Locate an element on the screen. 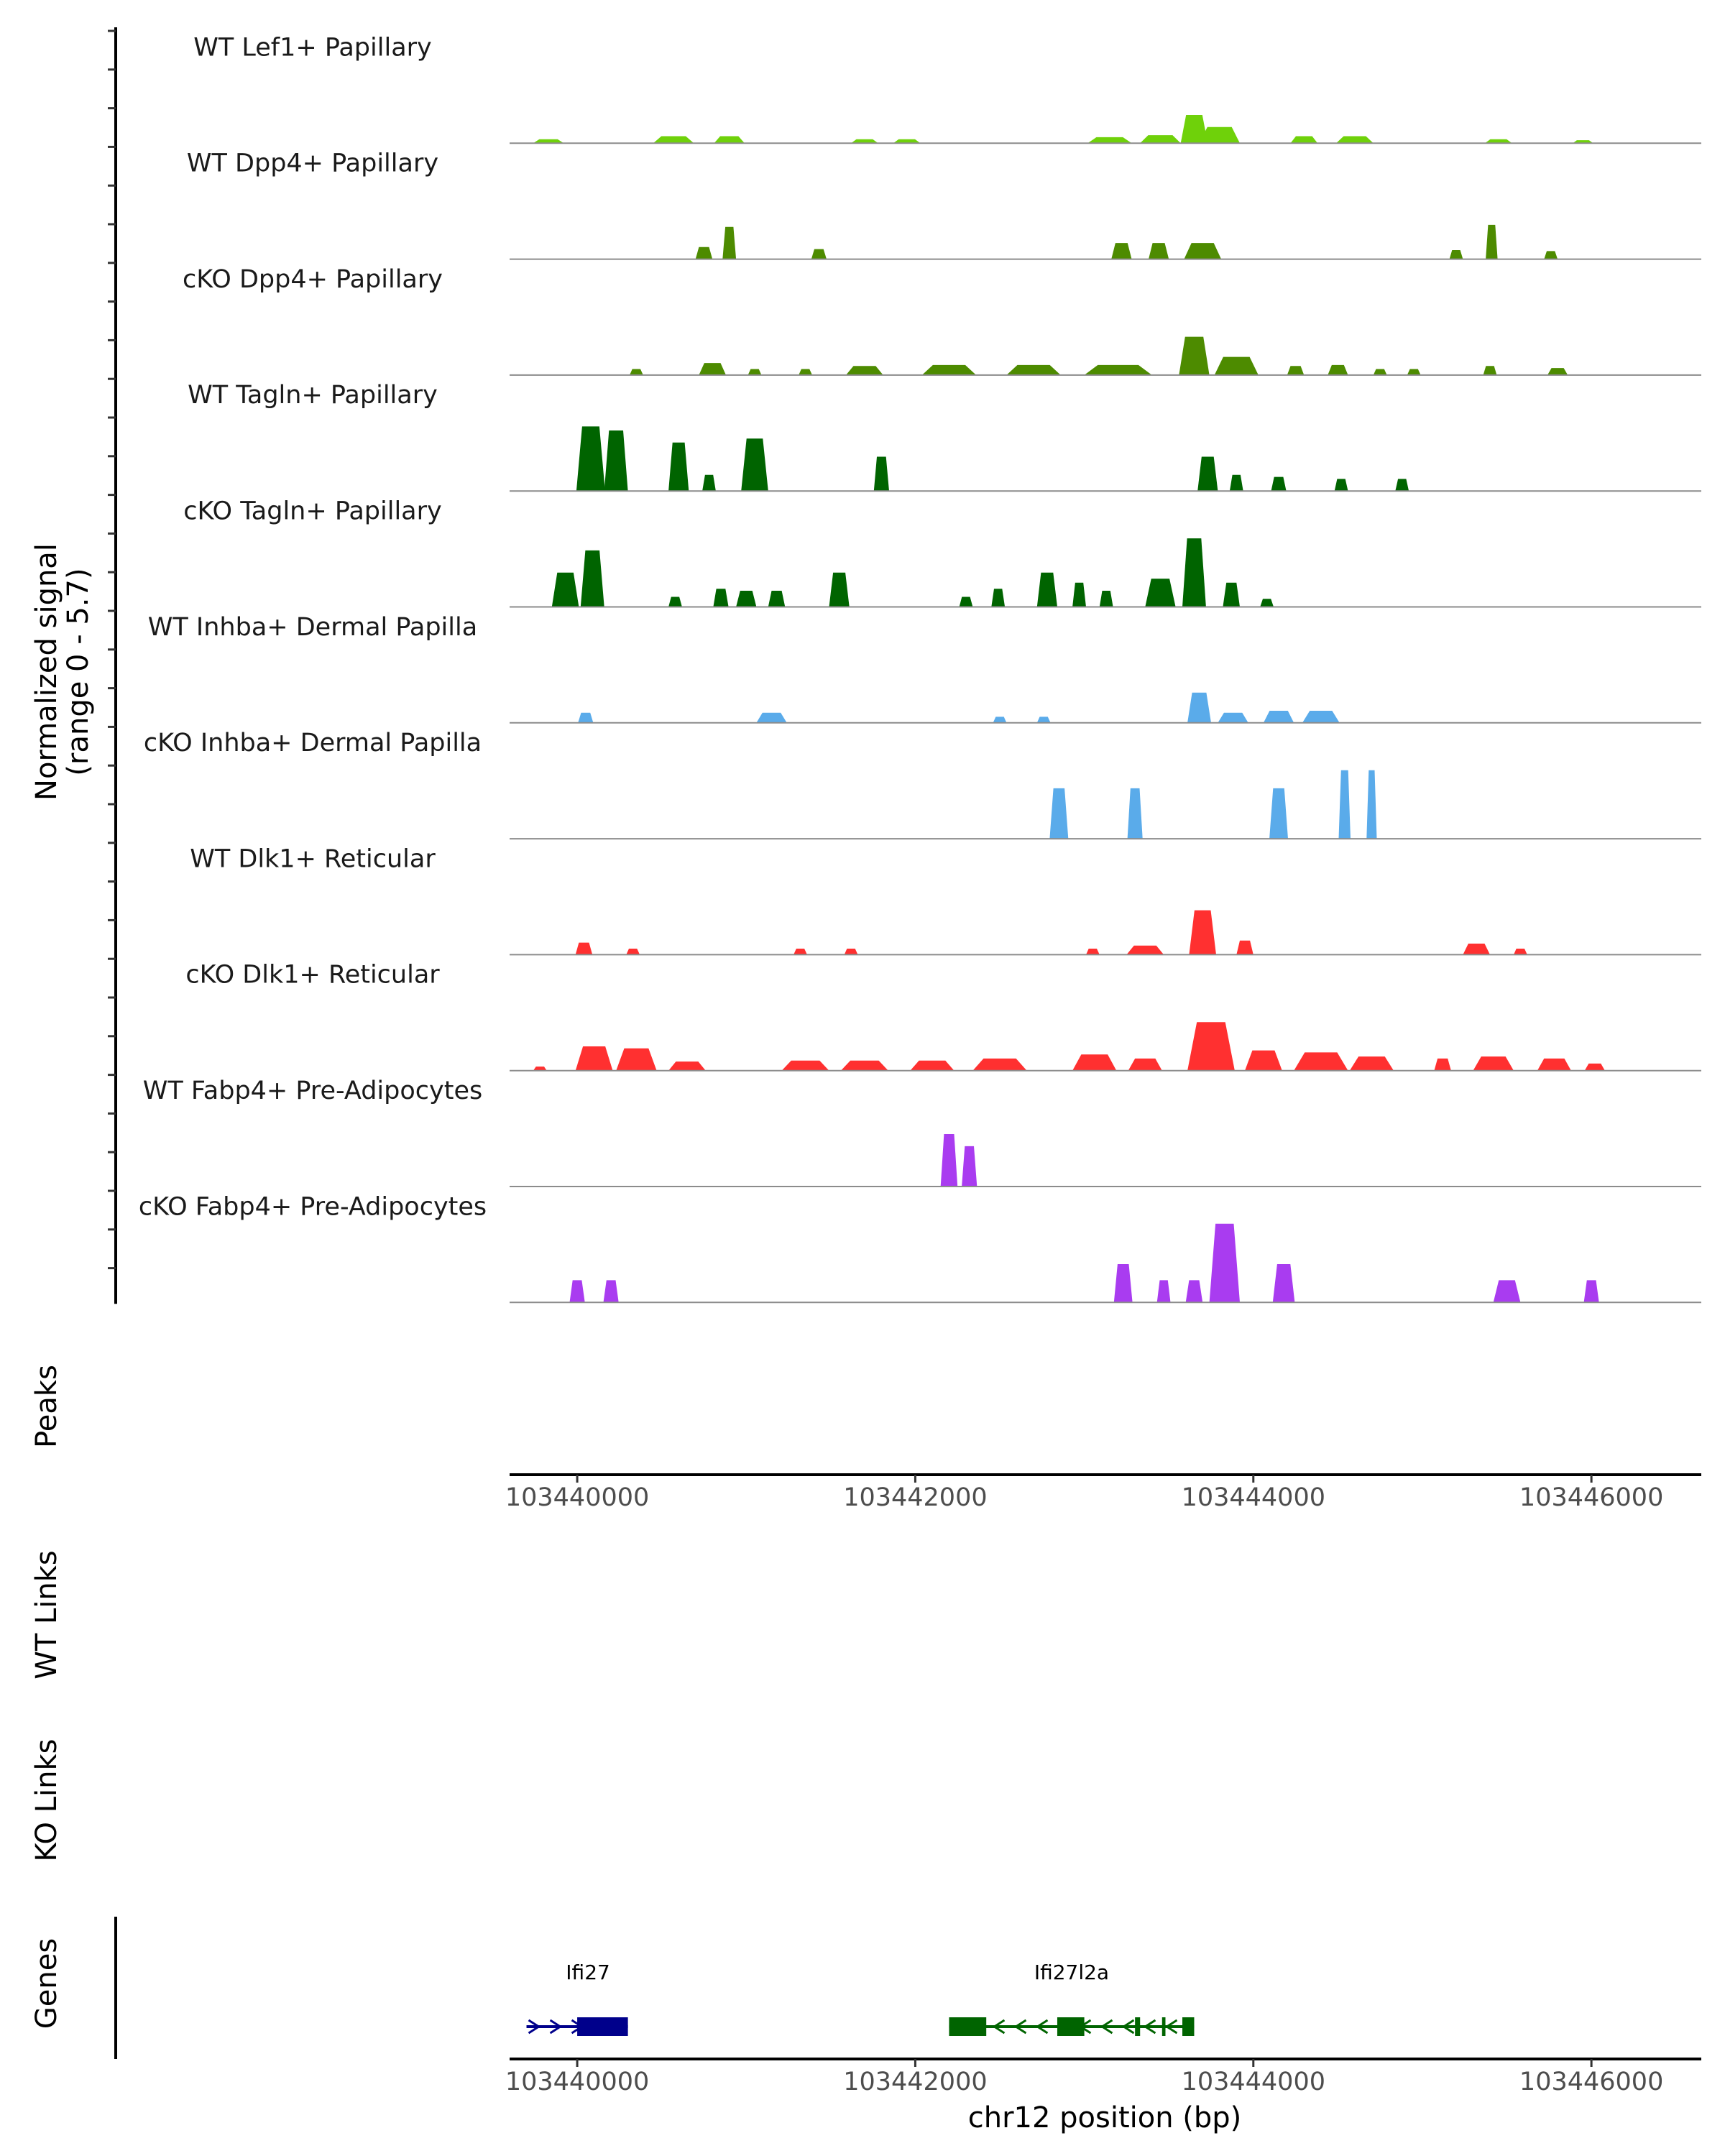  gene-name-label: Ifi27 is located at coordinates (588, 1972).